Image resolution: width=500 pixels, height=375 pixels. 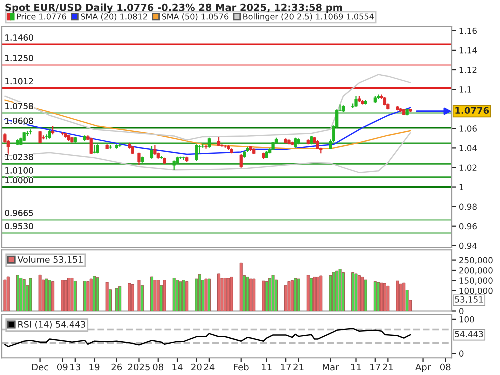 What do you see at coordinates (40, 367) in the screenshot?
I see `x-tick-label: Dec` at bounding box center [40, 367].